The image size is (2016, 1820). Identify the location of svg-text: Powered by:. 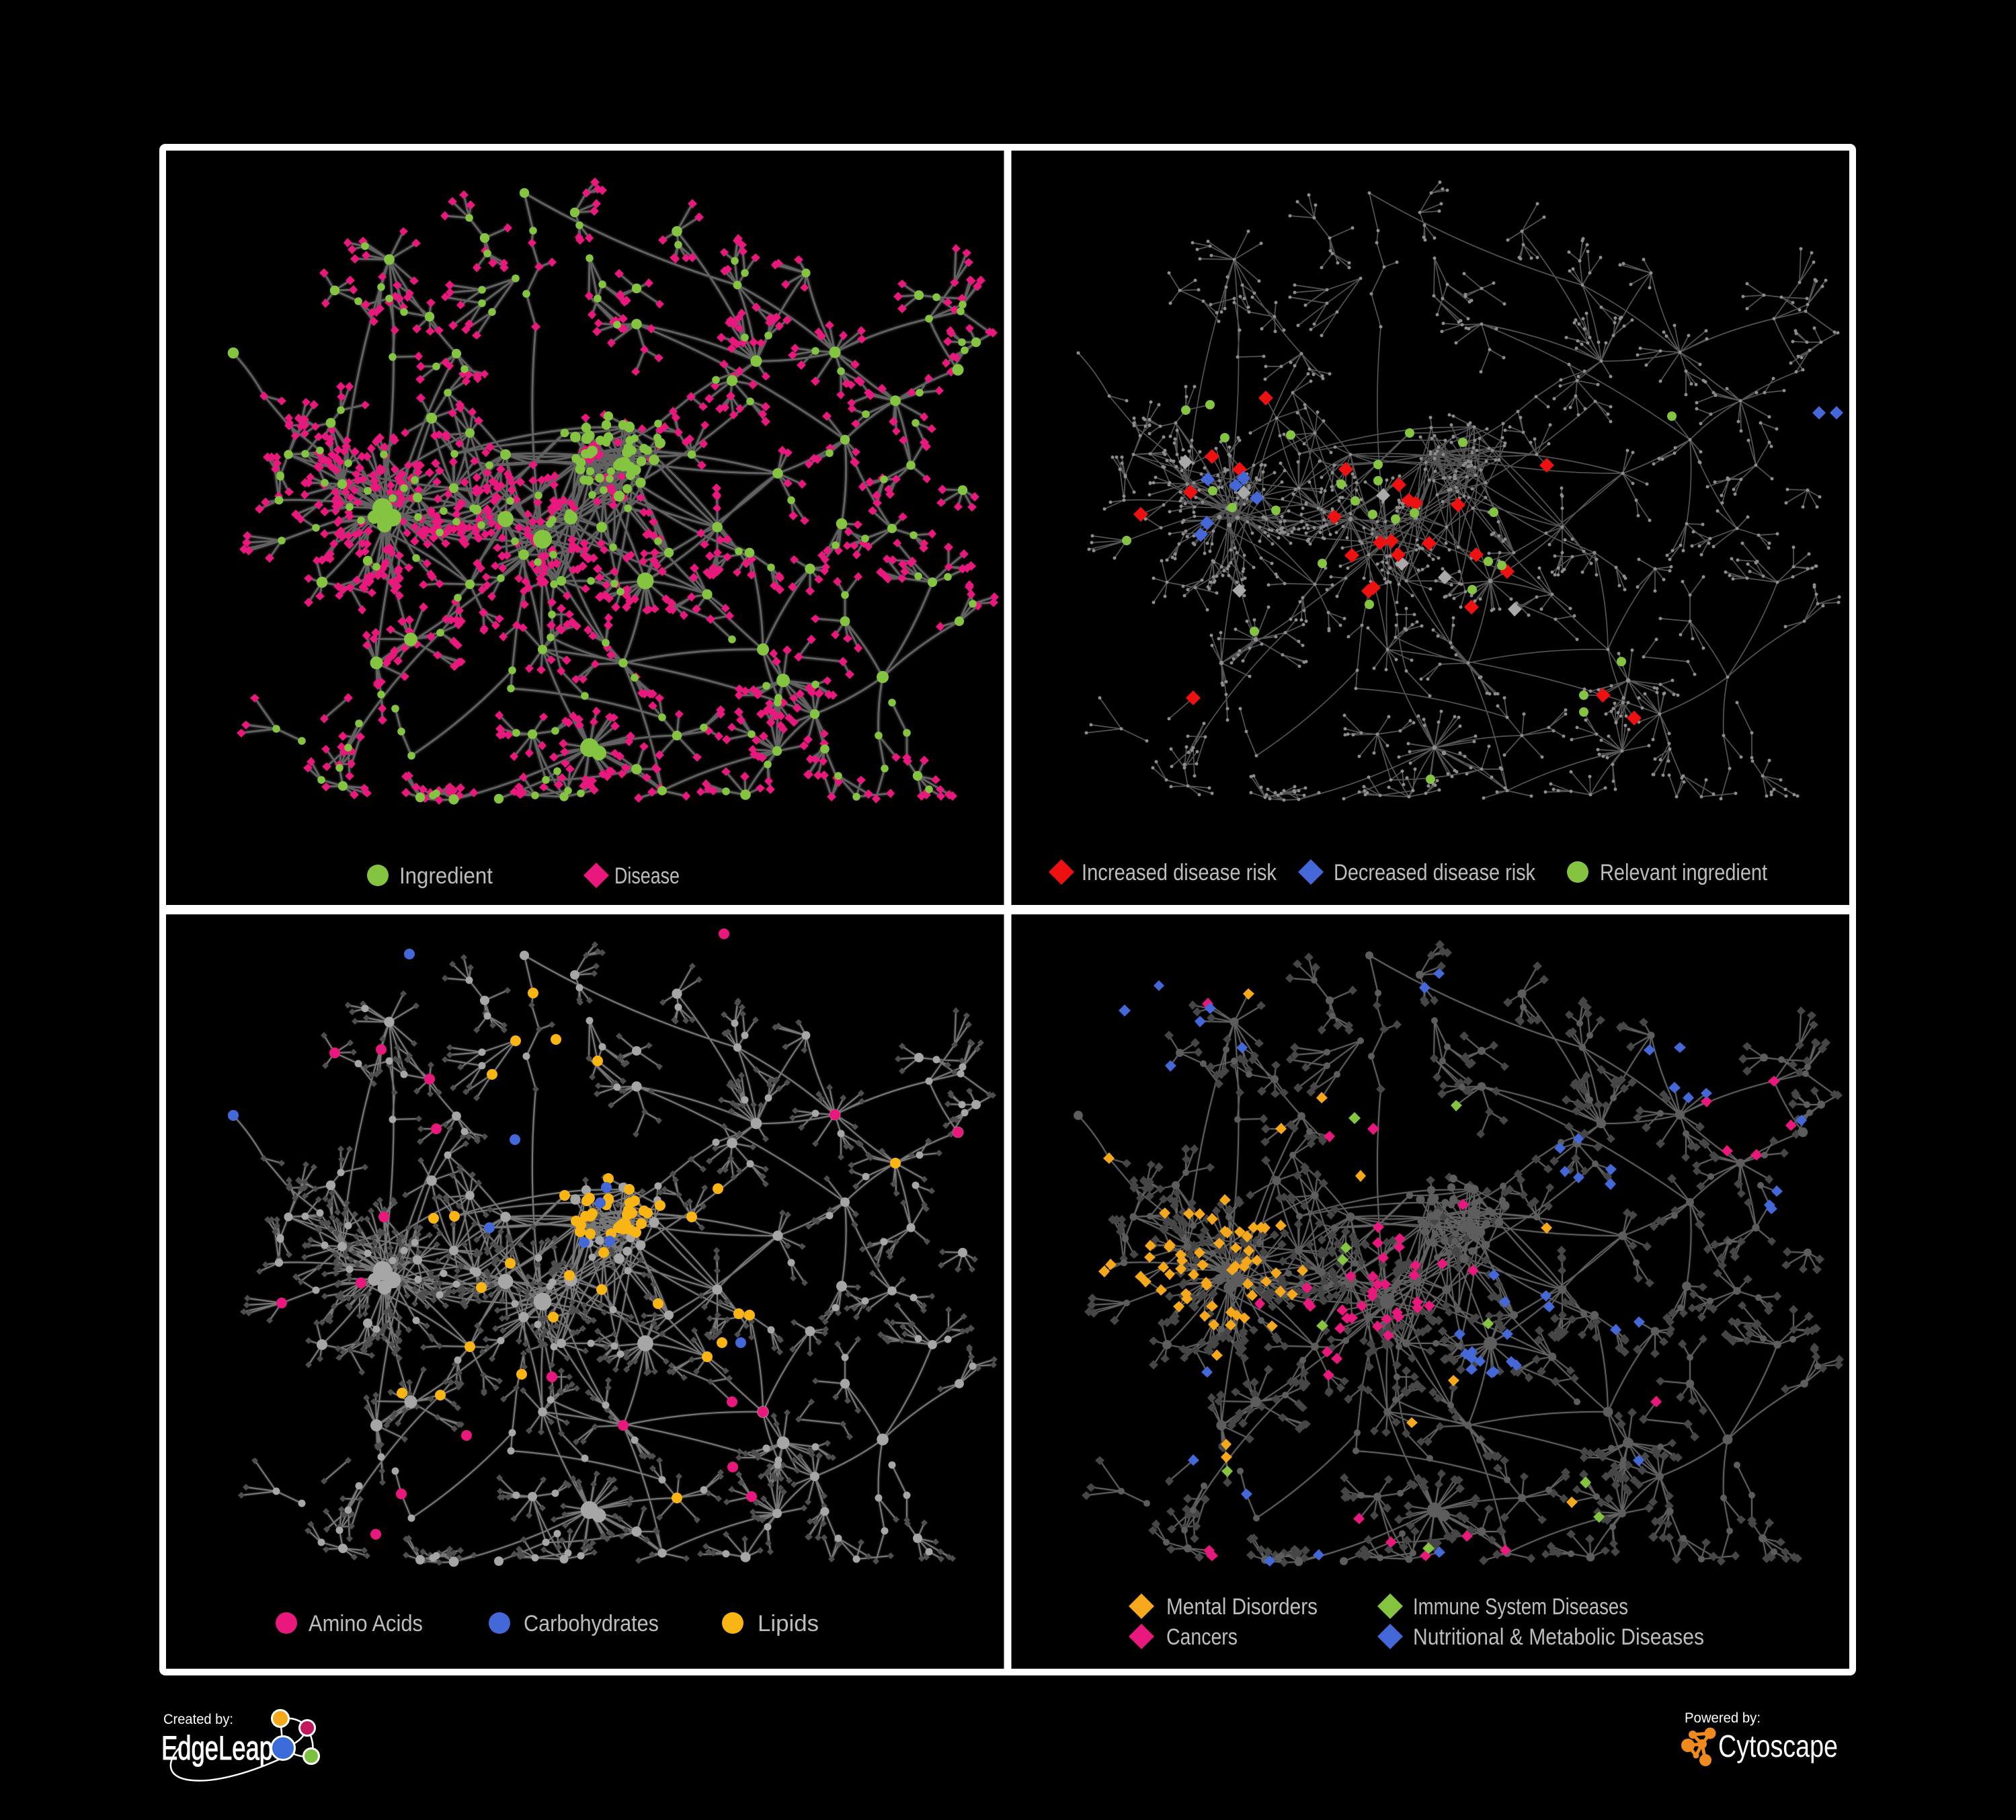
(1723, 1718).